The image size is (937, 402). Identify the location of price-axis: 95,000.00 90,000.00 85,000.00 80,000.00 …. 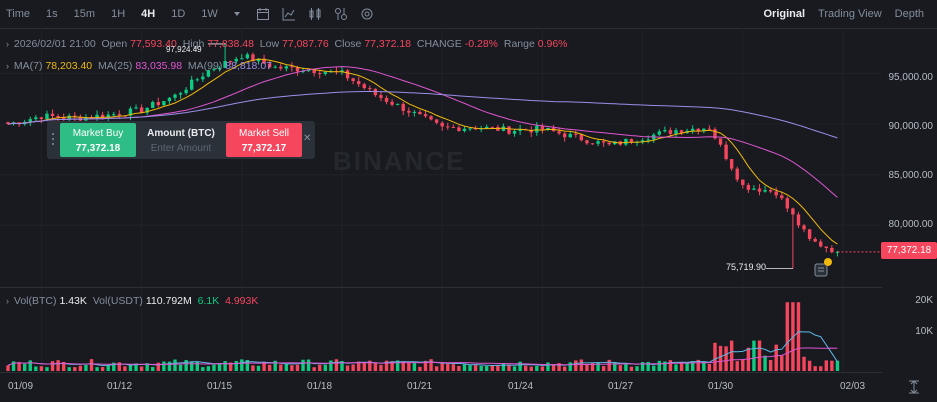
(909, 215).